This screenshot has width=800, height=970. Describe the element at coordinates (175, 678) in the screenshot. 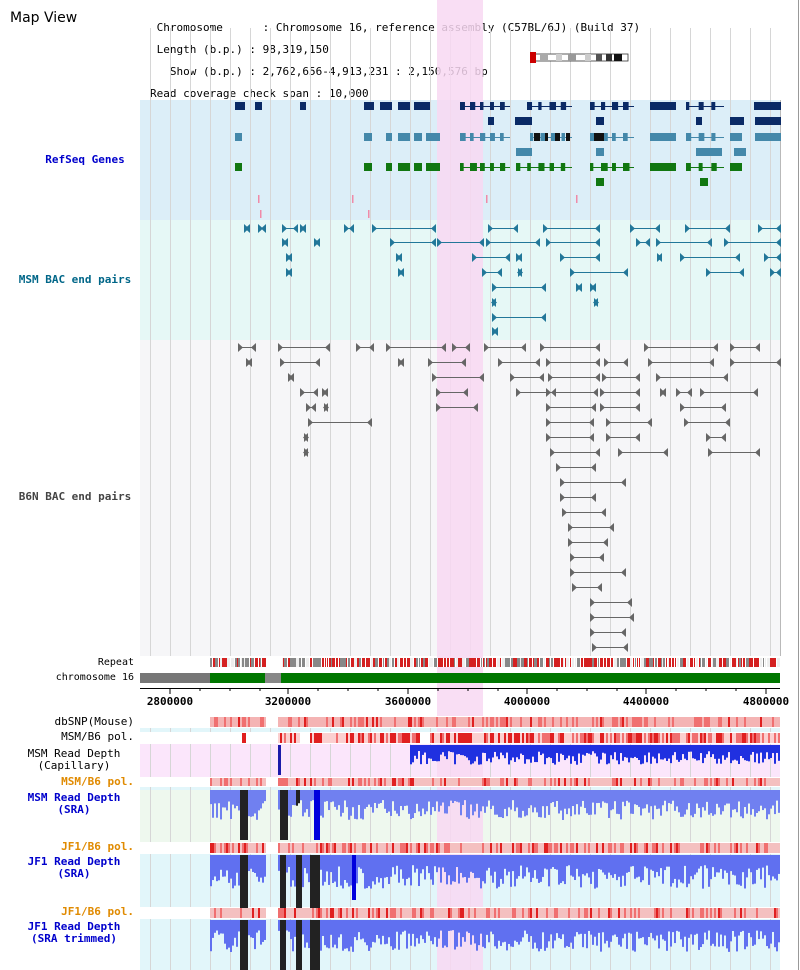

I see `chromosome-gap` at that location.